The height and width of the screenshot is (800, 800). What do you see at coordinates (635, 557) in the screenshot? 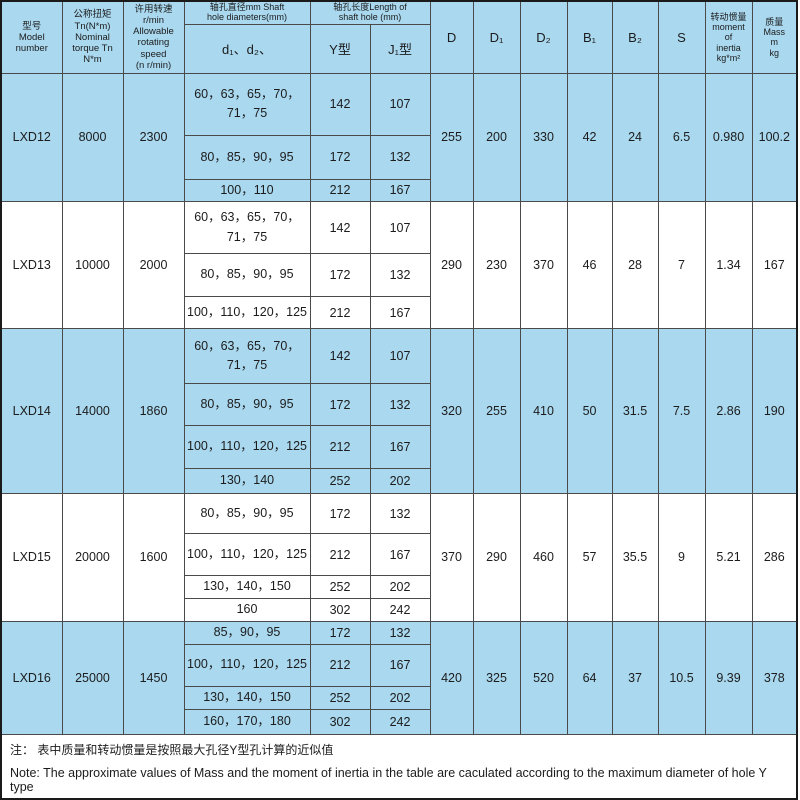
I see `B2-cell: 35.5` at bounding box center [635, 557].